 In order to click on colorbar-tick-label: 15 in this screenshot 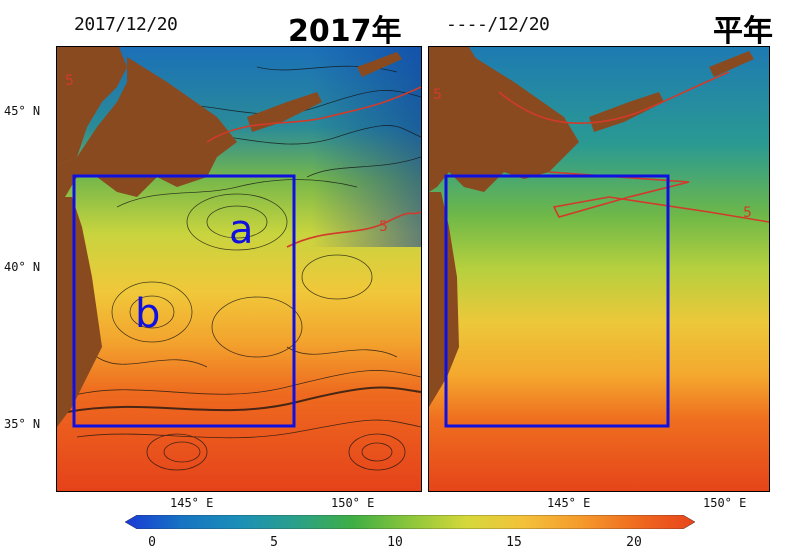, I will do `click(514, 542)`.